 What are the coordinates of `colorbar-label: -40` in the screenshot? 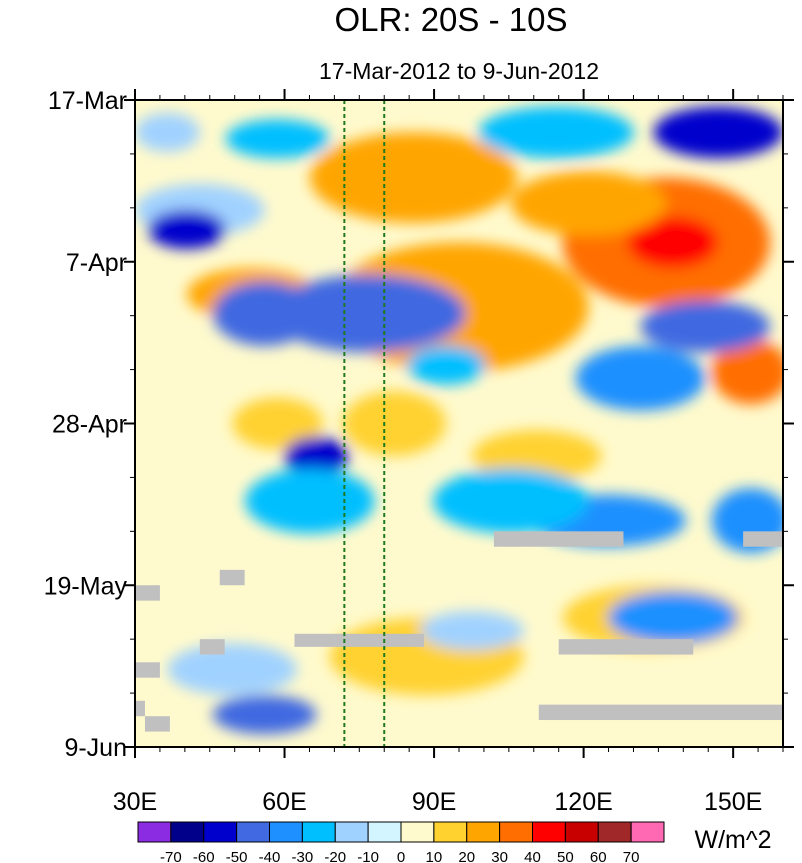 It's located at (270, 856).